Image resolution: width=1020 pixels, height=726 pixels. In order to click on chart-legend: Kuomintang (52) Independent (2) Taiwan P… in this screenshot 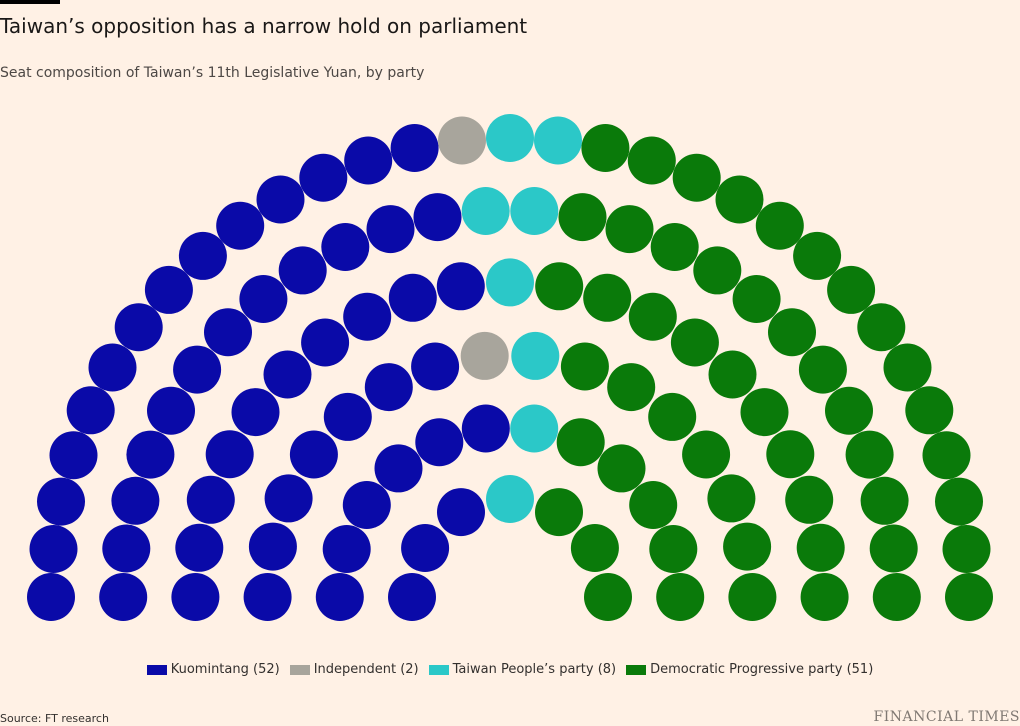, I will do `click(510, 669)`.